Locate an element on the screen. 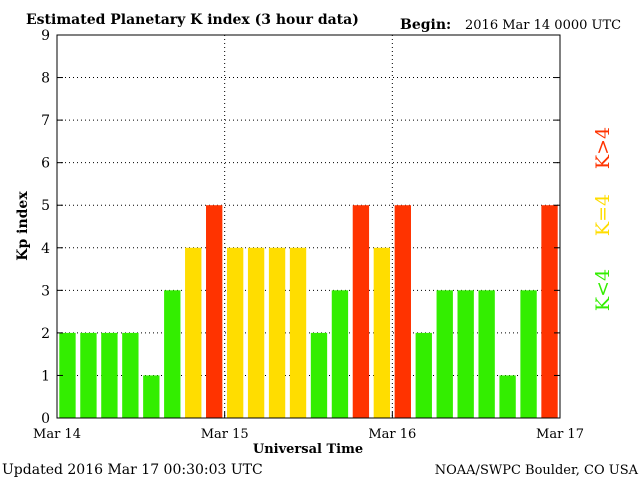 Image resolution: width=640 pixels, height=480 pixels. legend: K>4 K=4 K<4 is located at coordinates (603, 219).